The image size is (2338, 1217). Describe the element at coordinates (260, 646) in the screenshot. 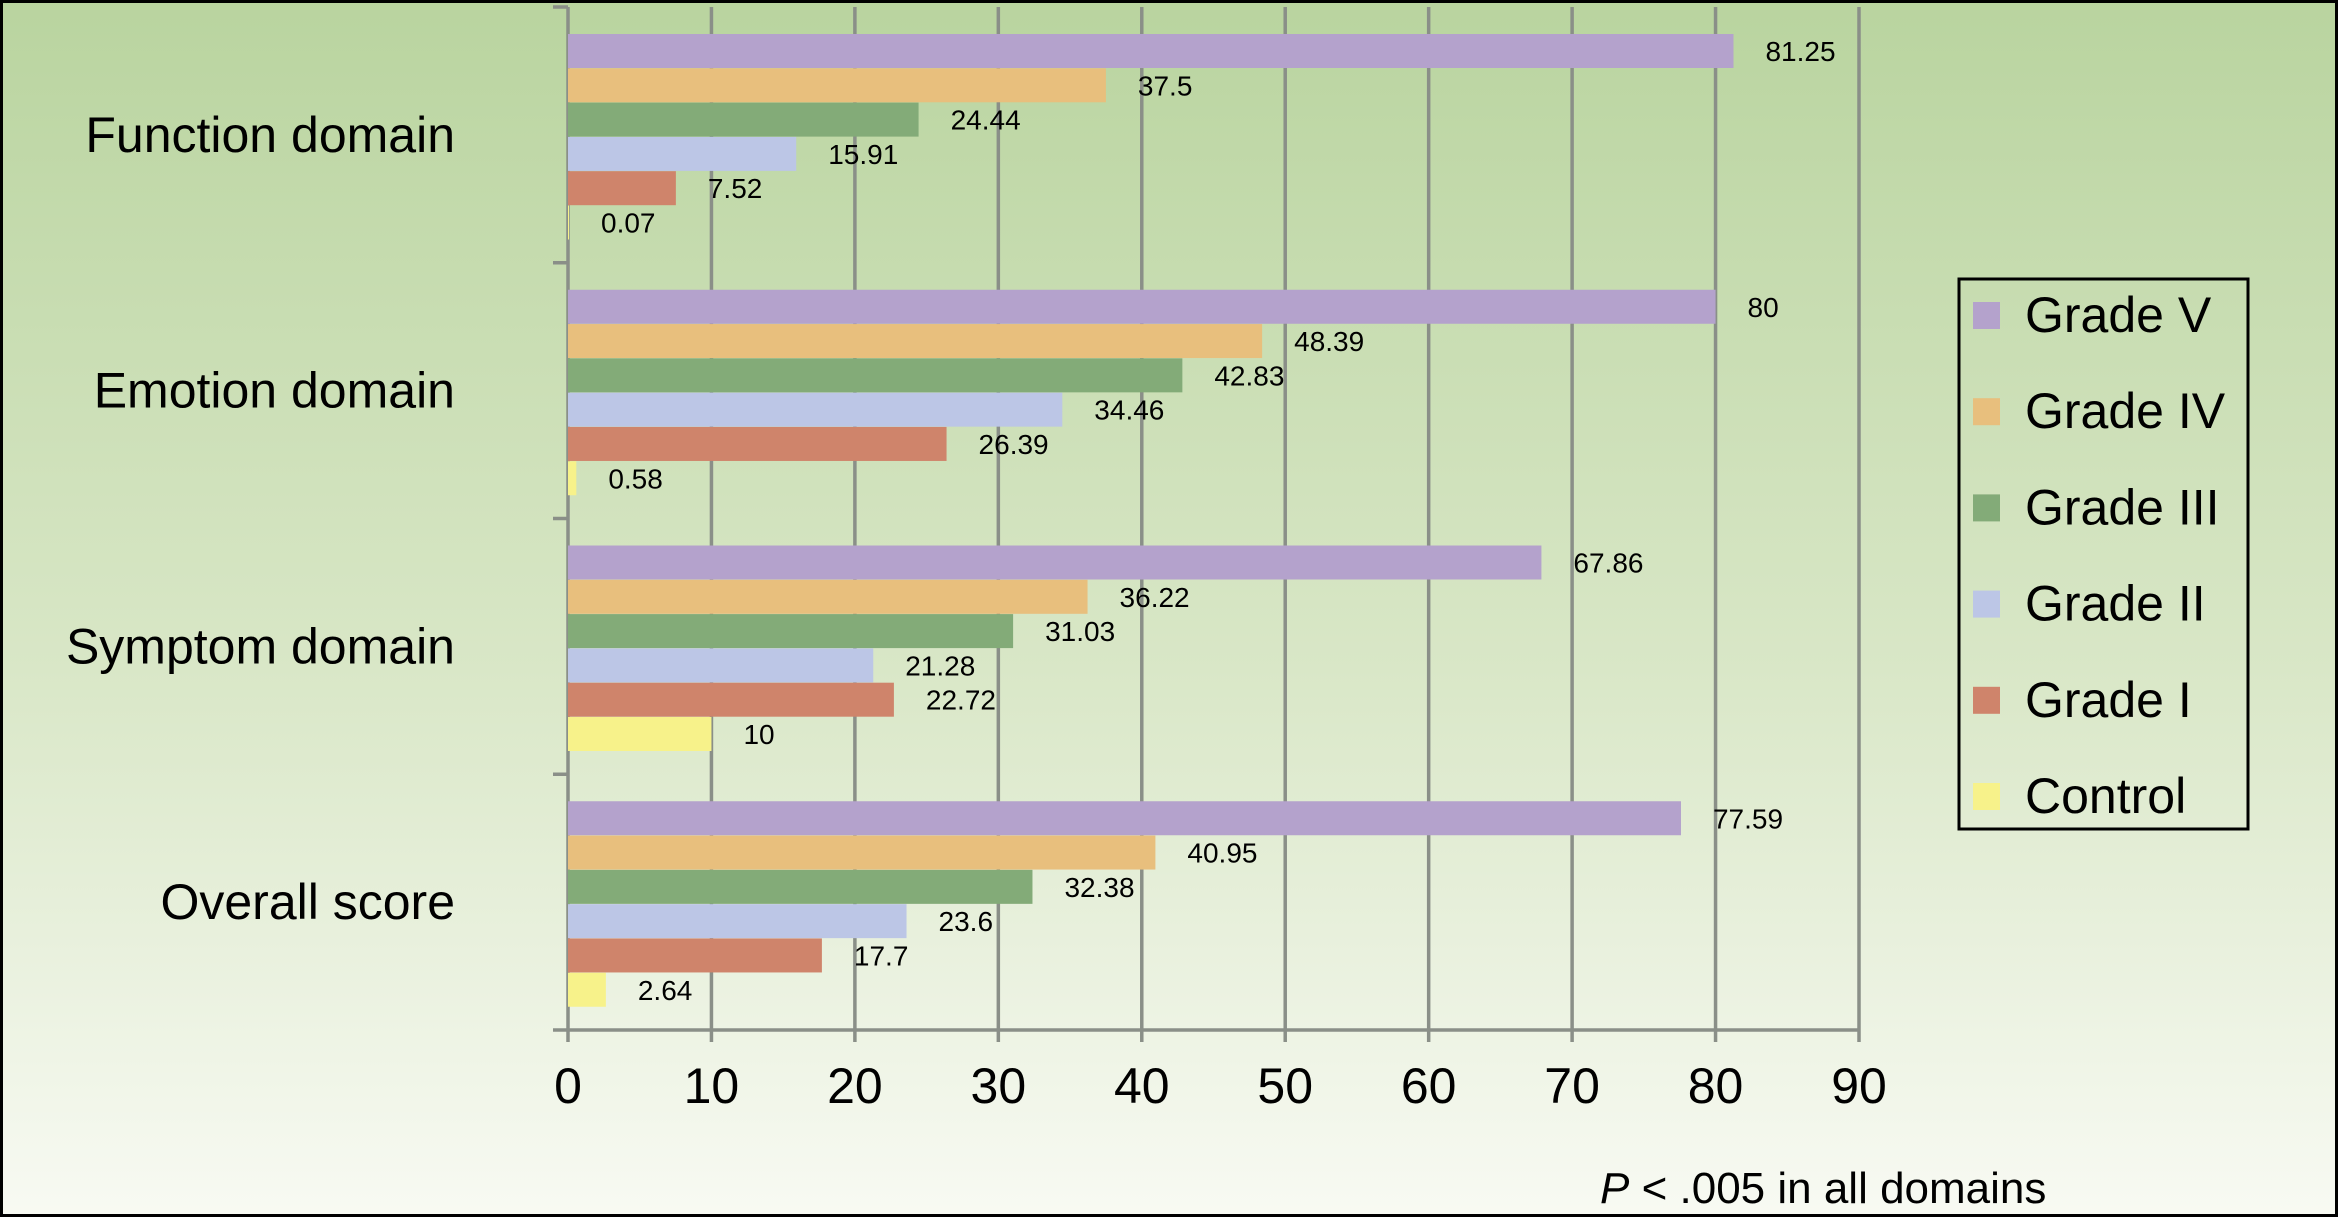

I see `category-label: Symptom domain` at that location.